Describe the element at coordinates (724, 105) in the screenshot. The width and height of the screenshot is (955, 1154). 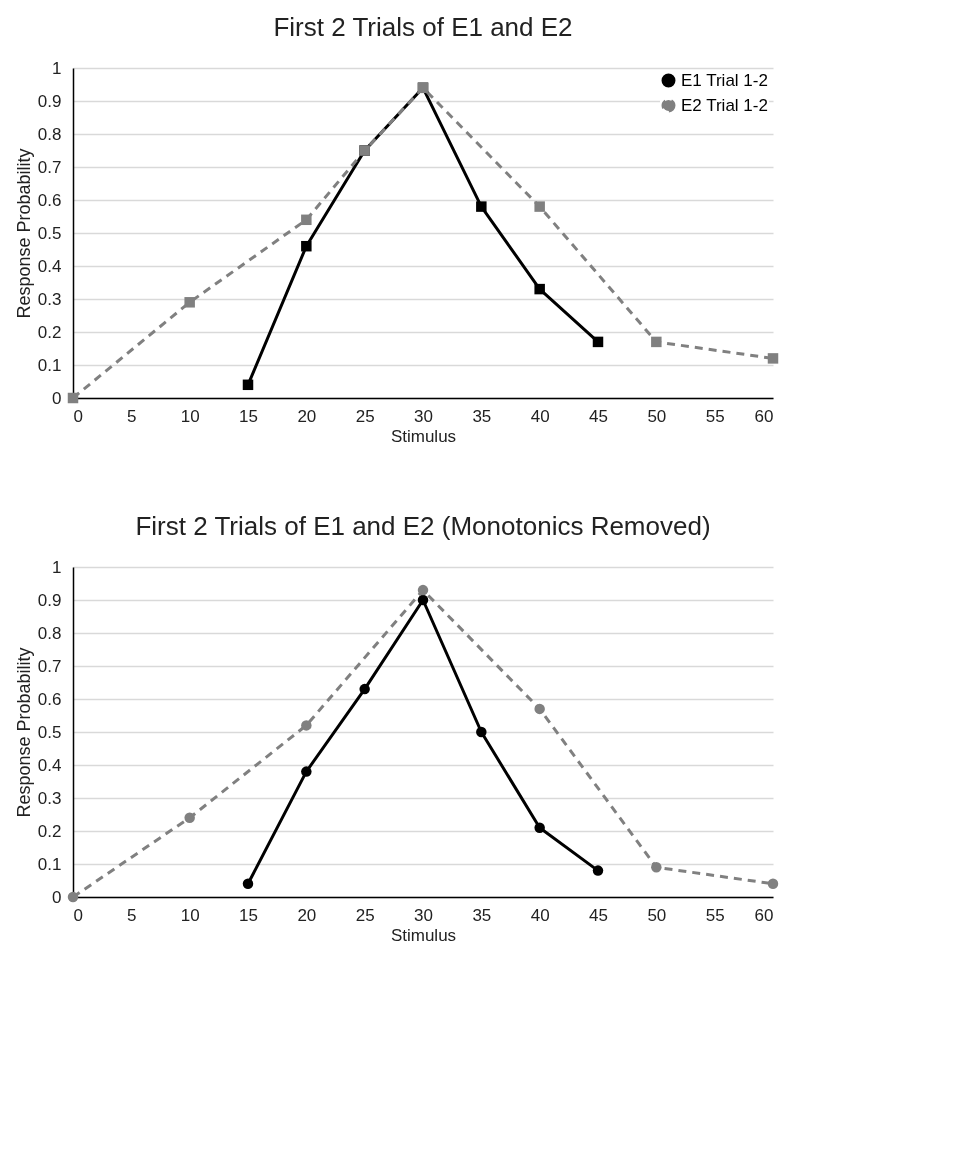
I see `legend-label: E2 Trial 1-2` at that location.